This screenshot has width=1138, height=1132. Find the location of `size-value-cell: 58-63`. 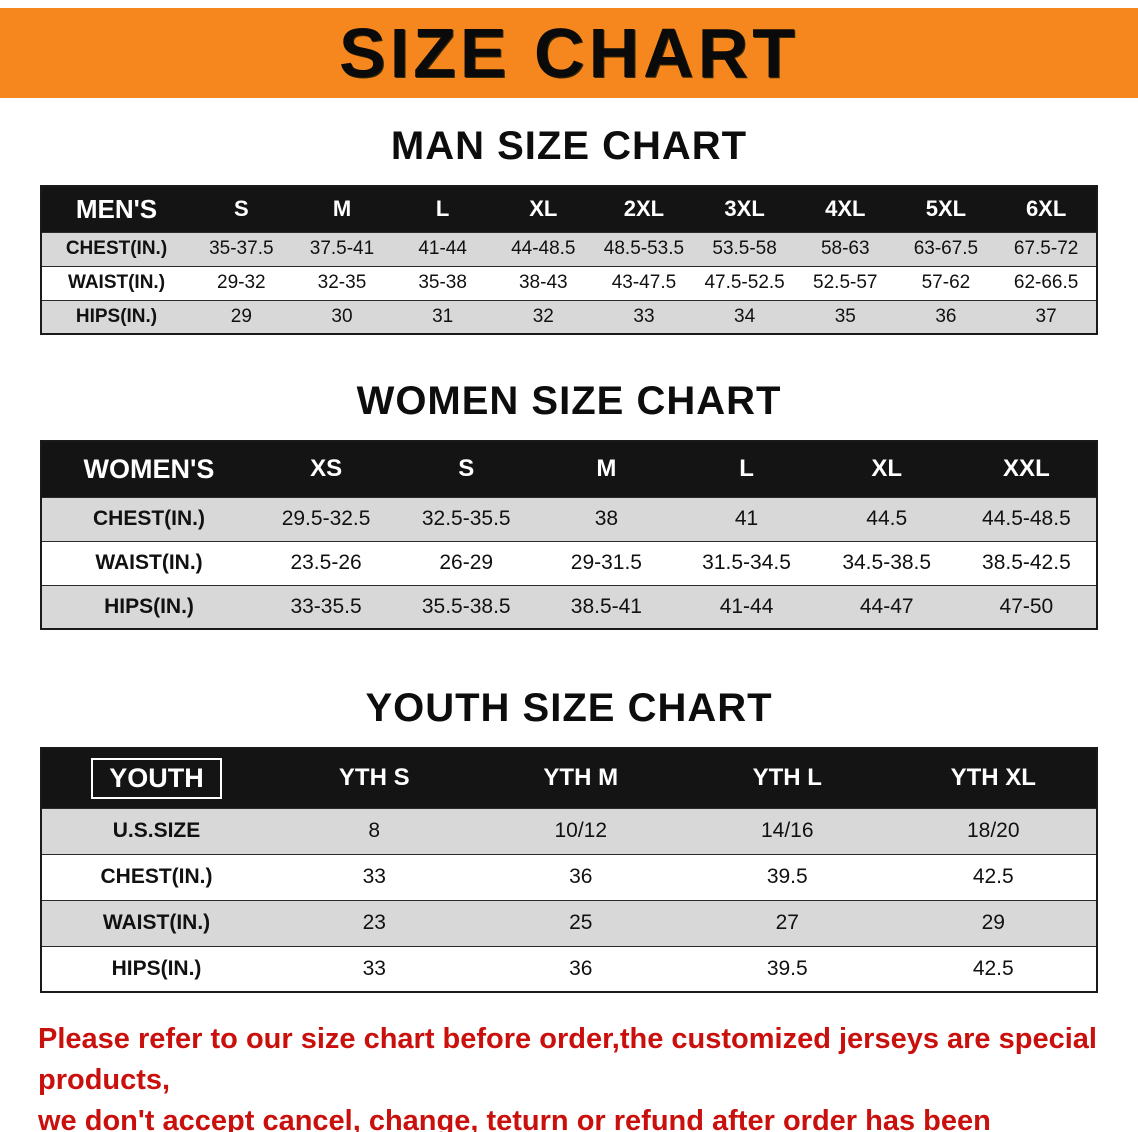

size-value-cell: 58-63 is located at coordinates (845, 248).